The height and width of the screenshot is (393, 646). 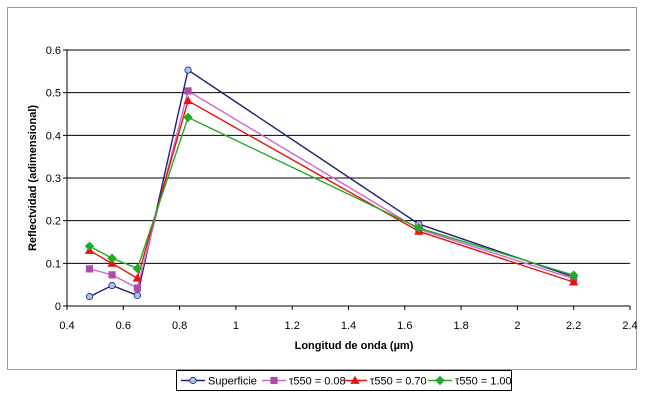 What do you see at coordinates (53, 51) in the screenshot?
I see `y-tick-label: 0.6` at bounding box center [53, 51].